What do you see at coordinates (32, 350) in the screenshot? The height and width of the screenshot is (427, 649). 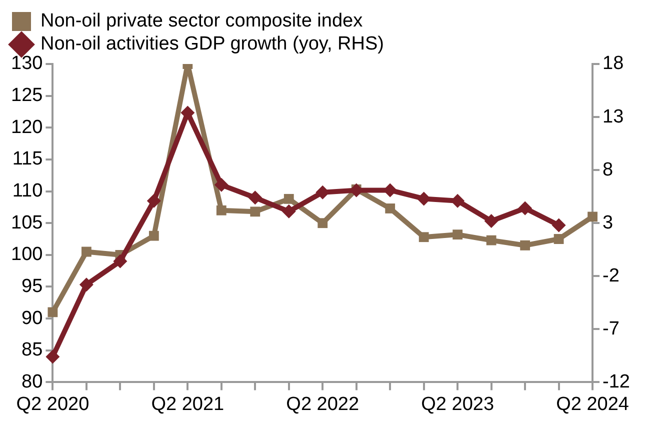 I see `y-tick-label: 85` at bounding box center [32, 350].